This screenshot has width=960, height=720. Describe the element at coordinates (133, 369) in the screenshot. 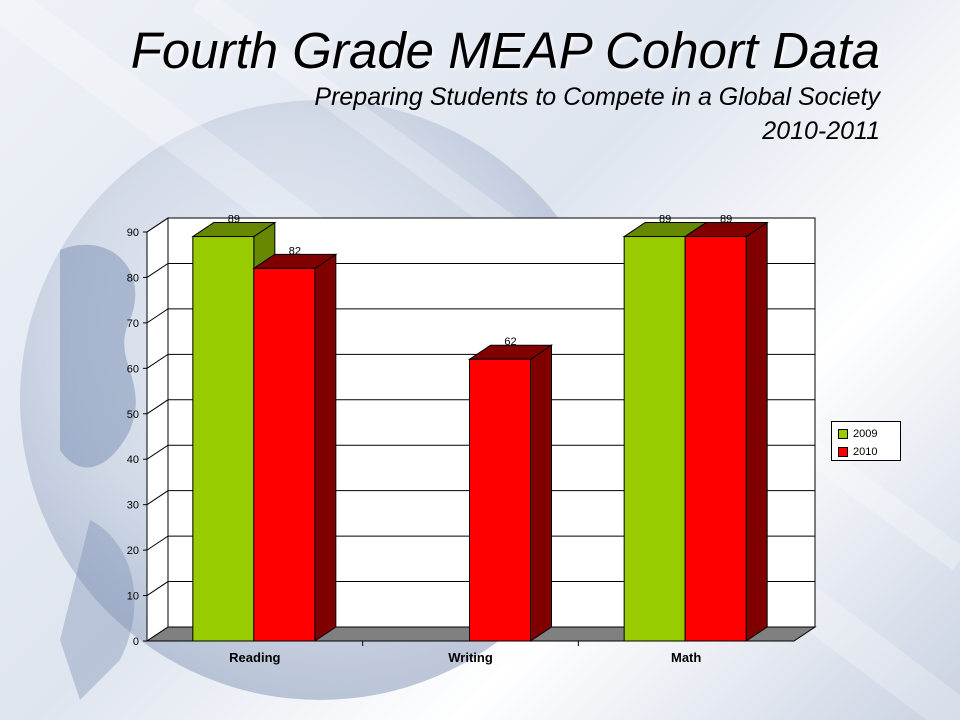

I see `y-tick-label: 60` at that location.